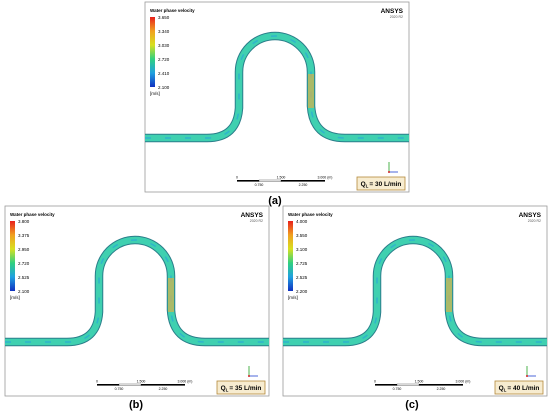 This screenshot has height=417, width=550. I want to click on legend-tick: 3.100, so click(302, 249).